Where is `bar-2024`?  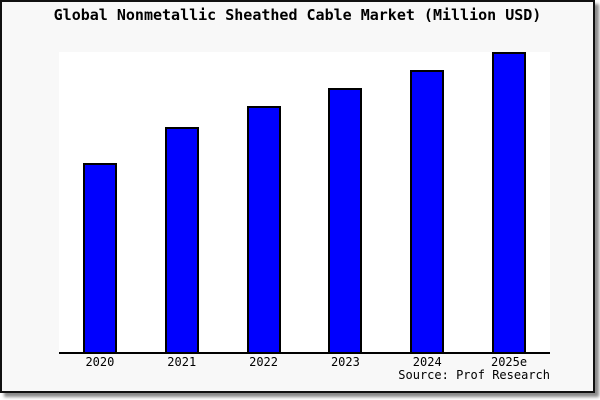
bar-2024 is located at coordinates (427, 211).